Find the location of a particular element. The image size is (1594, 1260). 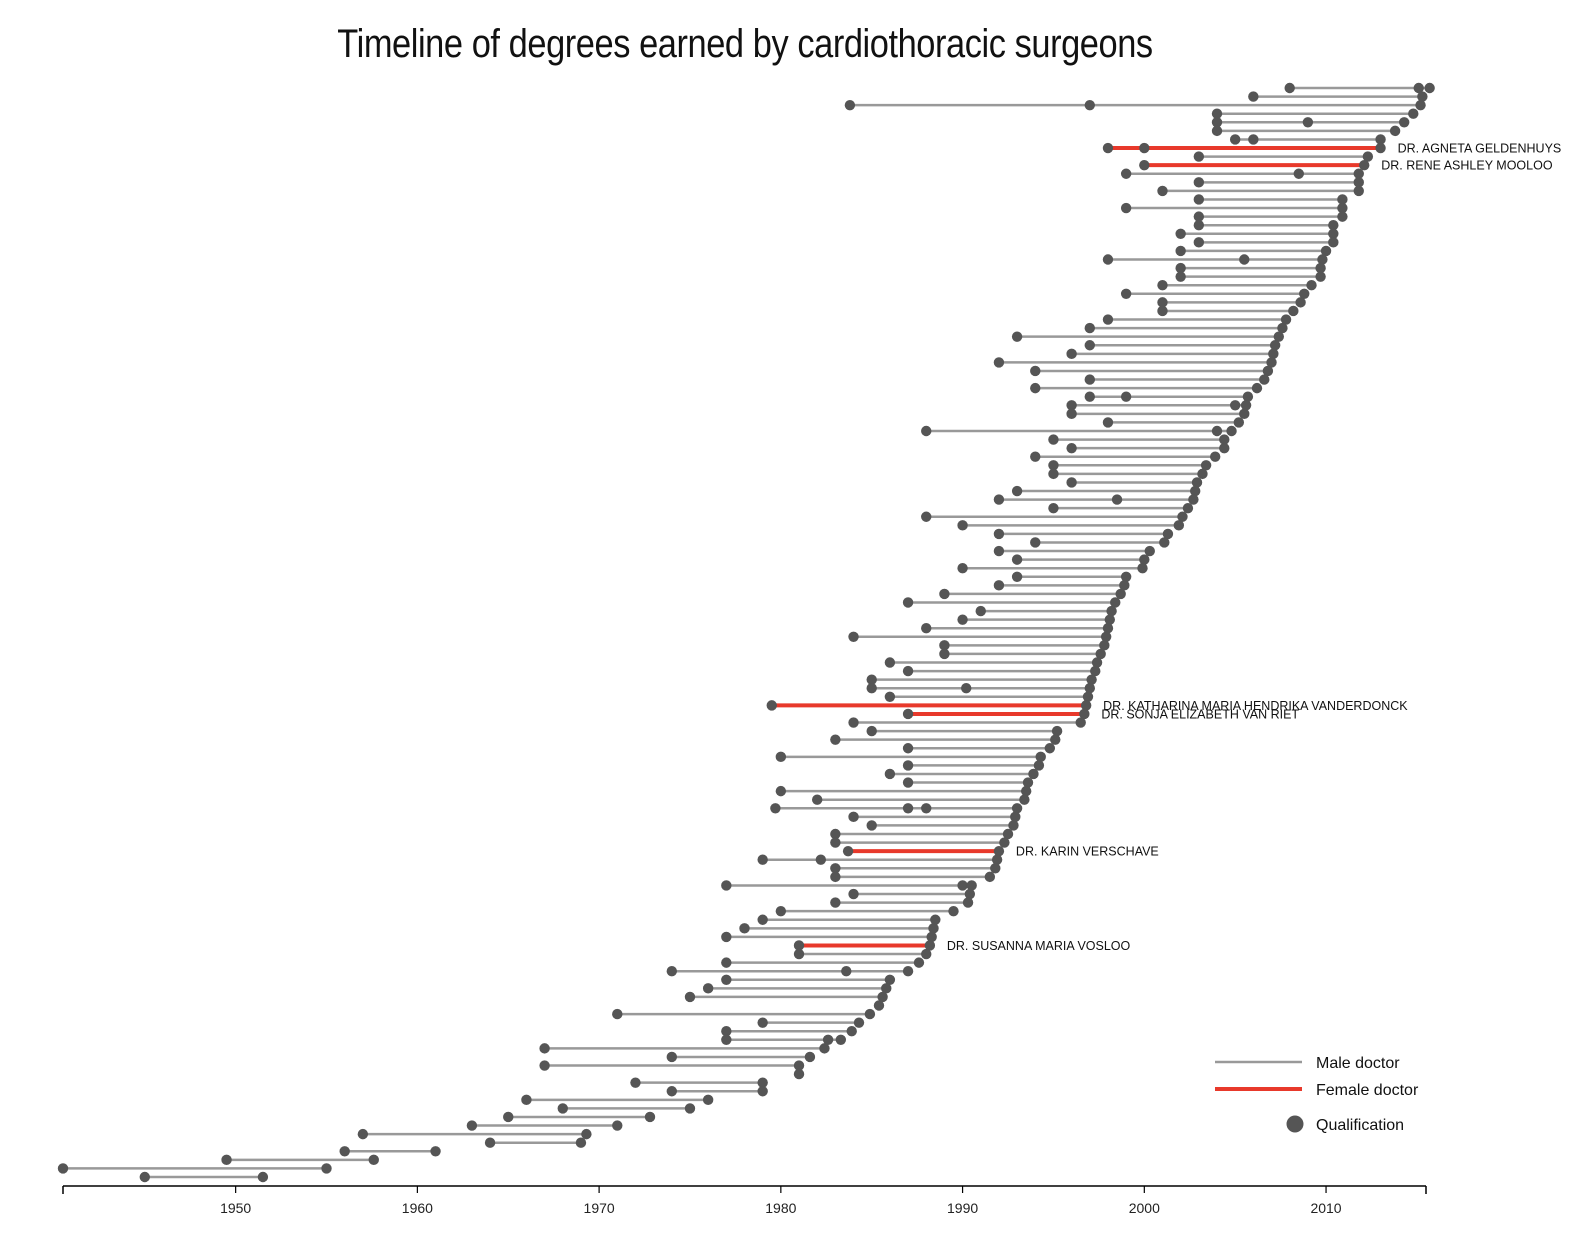

x-axis-tick-label: 2010 is located at coordinates (1325, 1208).